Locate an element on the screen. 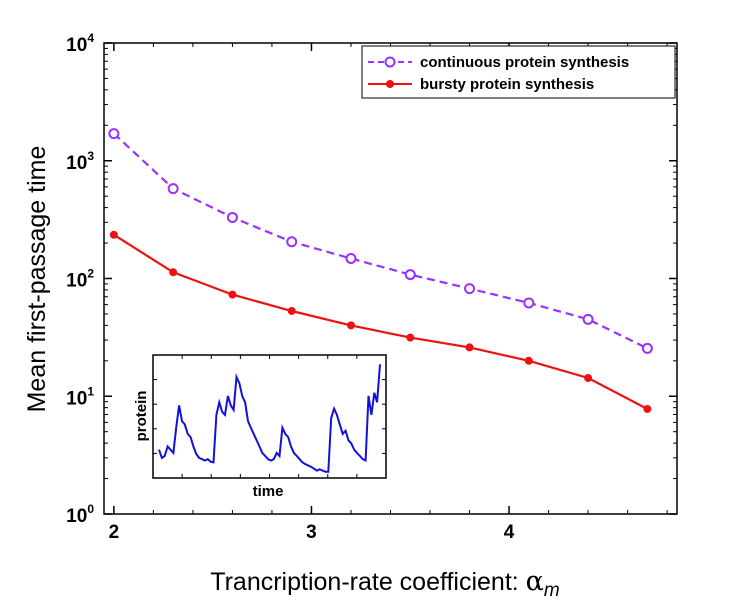  x-tick-label: 3 is located at coordinates (311, 532).